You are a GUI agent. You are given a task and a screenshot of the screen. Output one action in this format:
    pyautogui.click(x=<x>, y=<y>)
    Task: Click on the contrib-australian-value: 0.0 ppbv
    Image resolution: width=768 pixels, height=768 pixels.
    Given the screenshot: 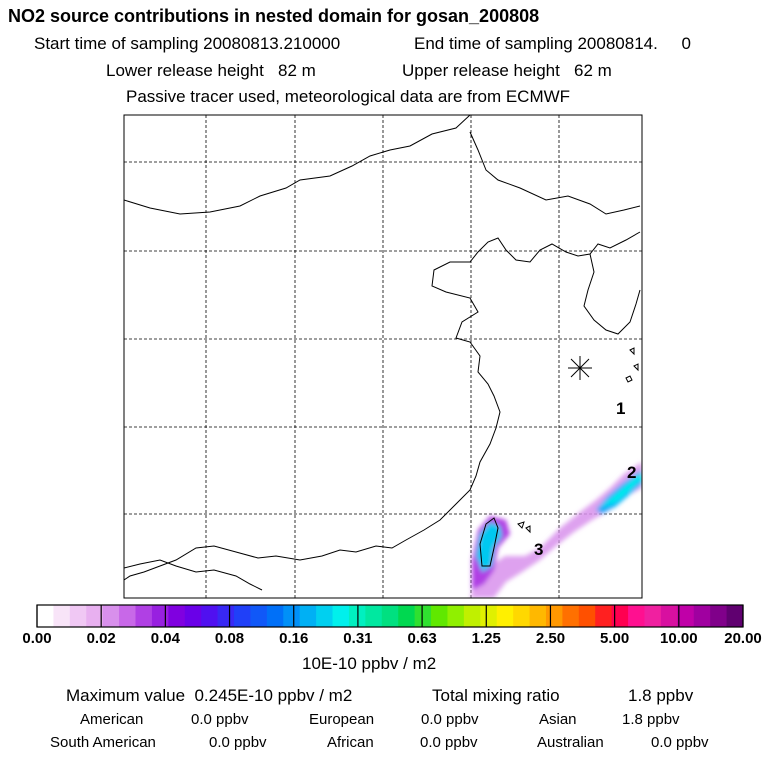 What is the action you would take?
    pyautogui.click(x=680, y=742)
    